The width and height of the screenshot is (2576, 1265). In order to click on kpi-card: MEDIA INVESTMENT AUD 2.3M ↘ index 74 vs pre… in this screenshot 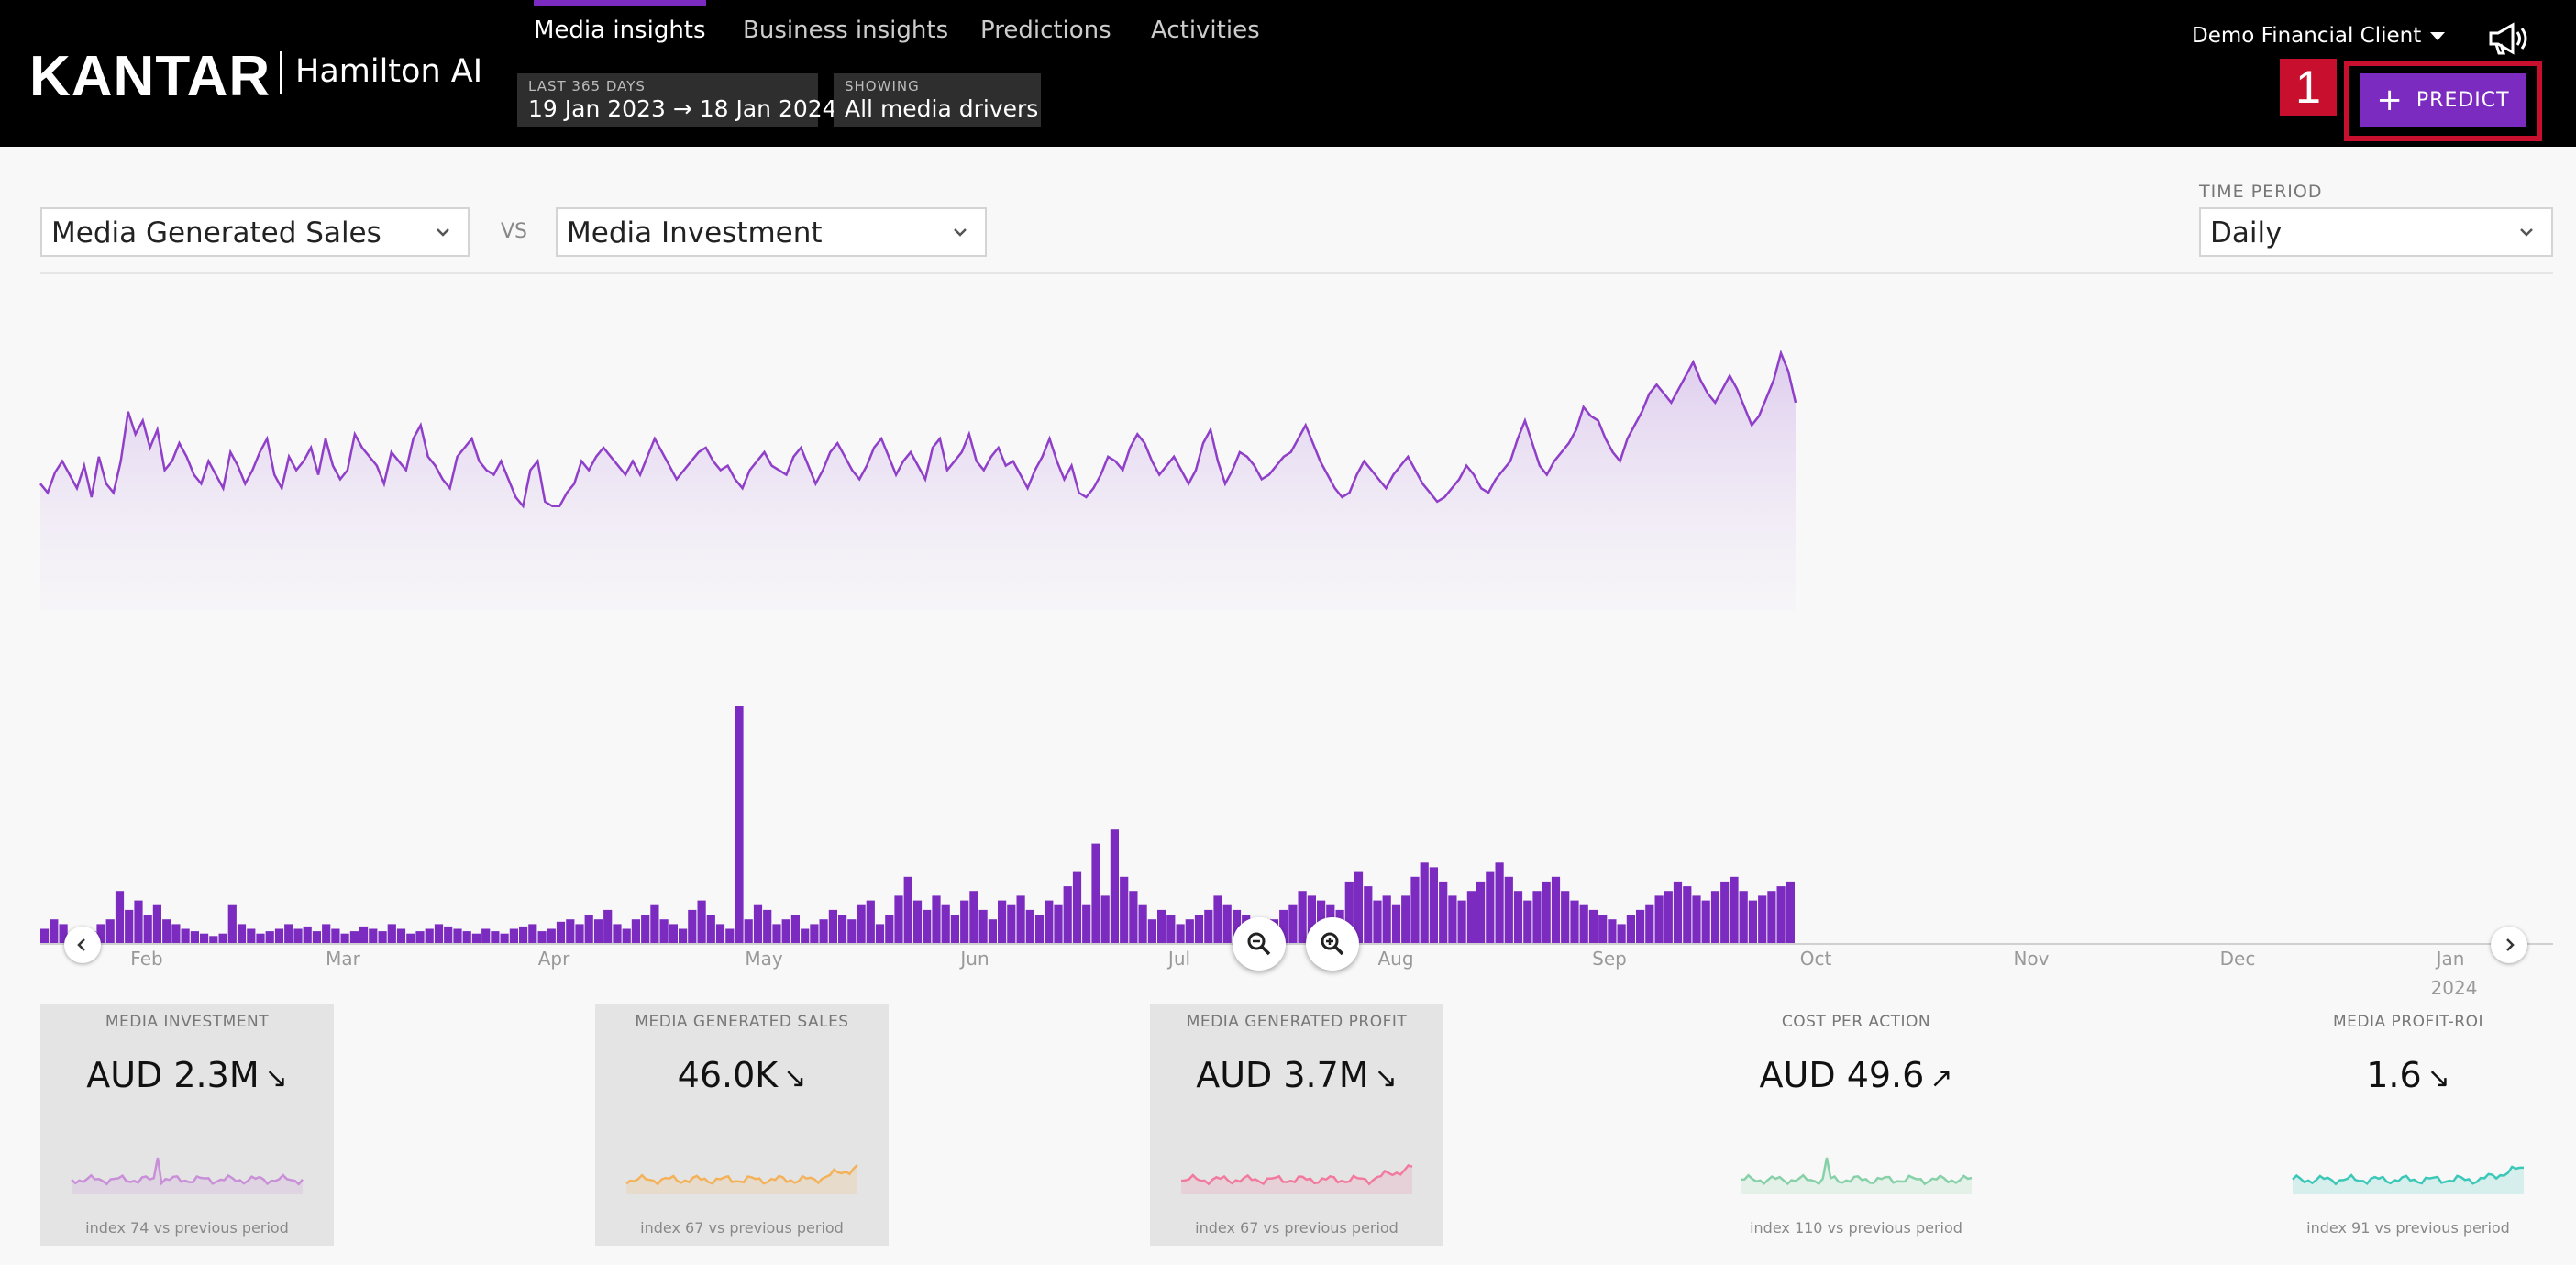, I will do `click(187, 1125)`.